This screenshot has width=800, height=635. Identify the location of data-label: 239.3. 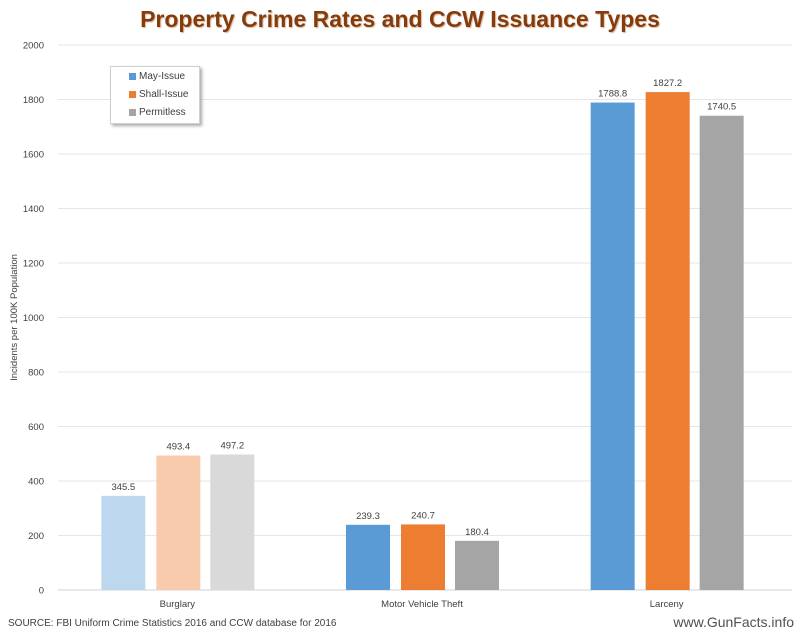
(368, 516).